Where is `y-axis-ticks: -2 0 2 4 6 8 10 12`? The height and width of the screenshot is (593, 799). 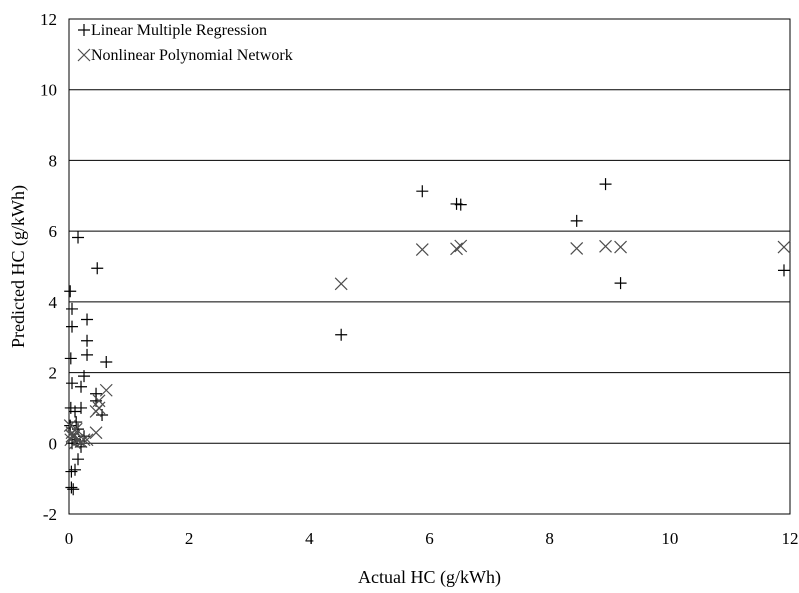 y-axis-ticks: -2 0 2 4 6 8 10 12 is located at coordinates (49, 267).